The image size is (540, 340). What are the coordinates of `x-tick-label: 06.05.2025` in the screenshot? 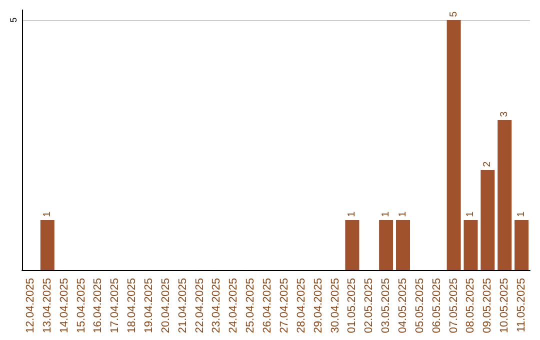 It's located at (436, 306).